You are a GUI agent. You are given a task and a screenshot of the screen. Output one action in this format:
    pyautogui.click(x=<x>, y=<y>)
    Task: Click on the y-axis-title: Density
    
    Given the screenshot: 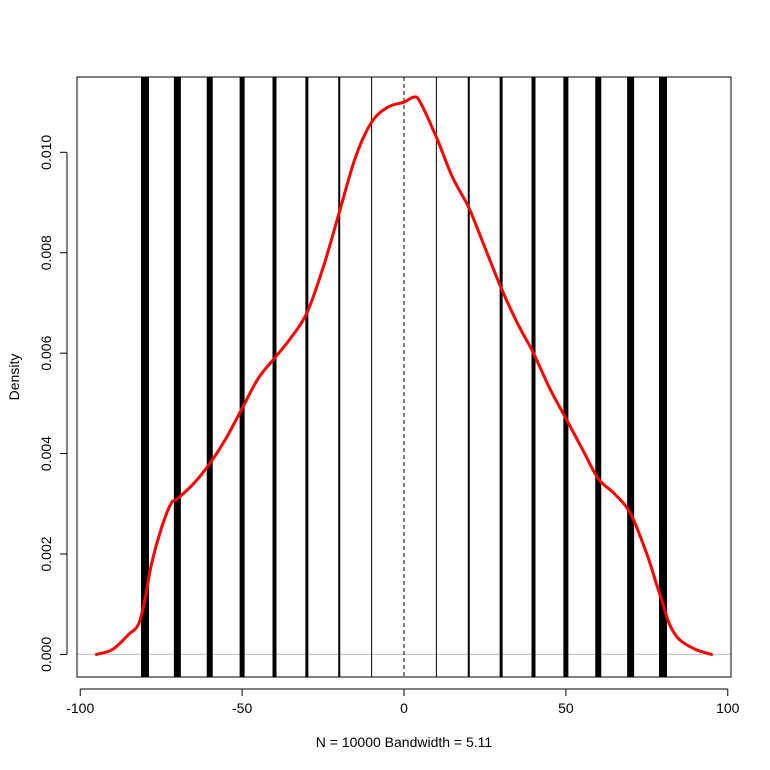 What is the action you would take?
    pyautogui.click(x=14, y=377)
    